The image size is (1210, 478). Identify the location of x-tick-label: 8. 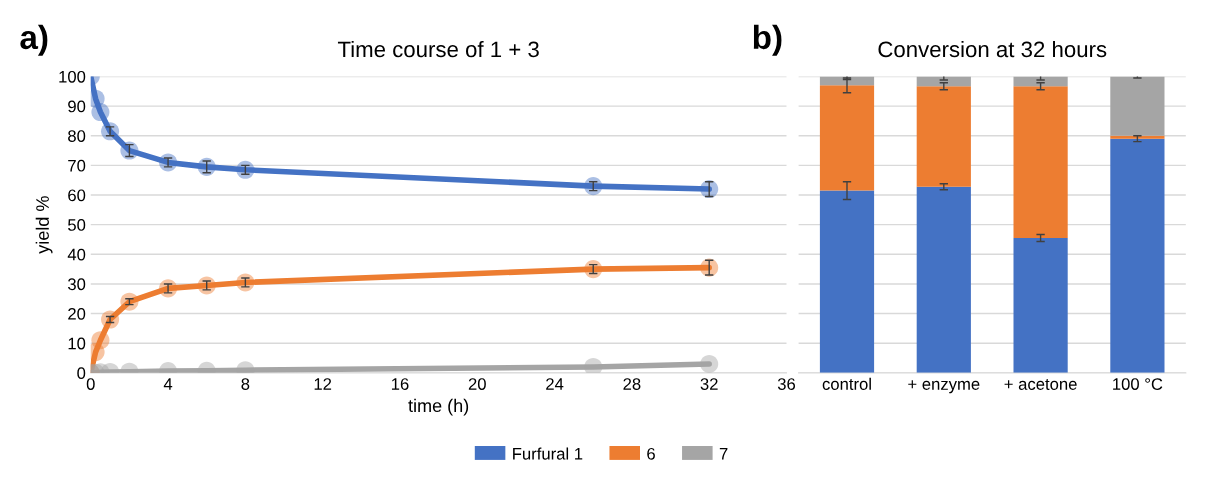
(245, 384).